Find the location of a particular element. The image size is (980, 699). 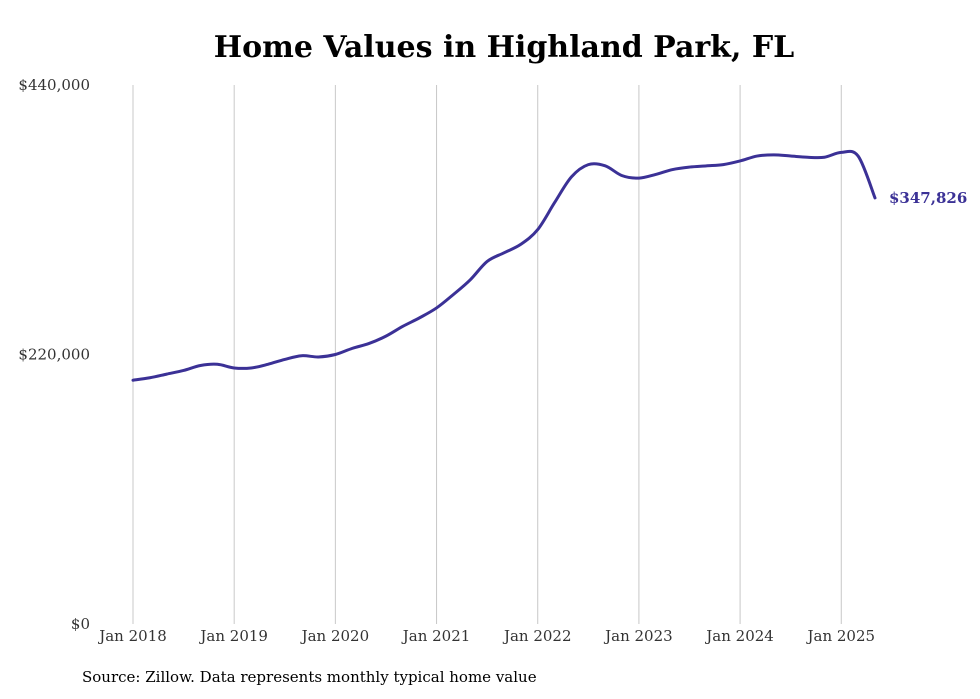

chart-title: Home Values in Highland Park, FL is located at coordinates (504, 47).